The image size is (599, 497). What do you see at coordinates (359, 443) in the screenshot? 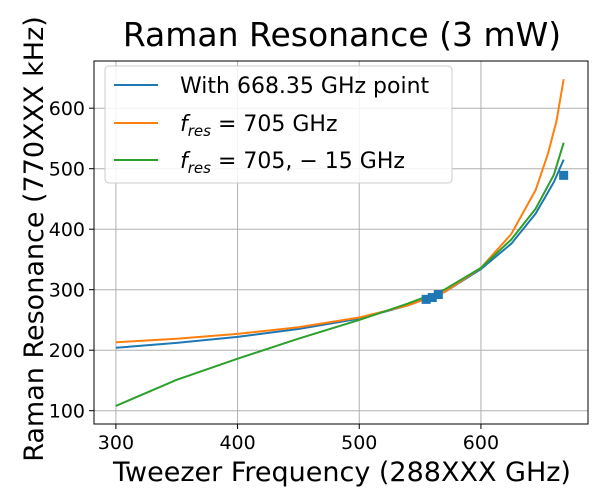
I see `x-tick-label: 500` at bounding box center [359, 443].